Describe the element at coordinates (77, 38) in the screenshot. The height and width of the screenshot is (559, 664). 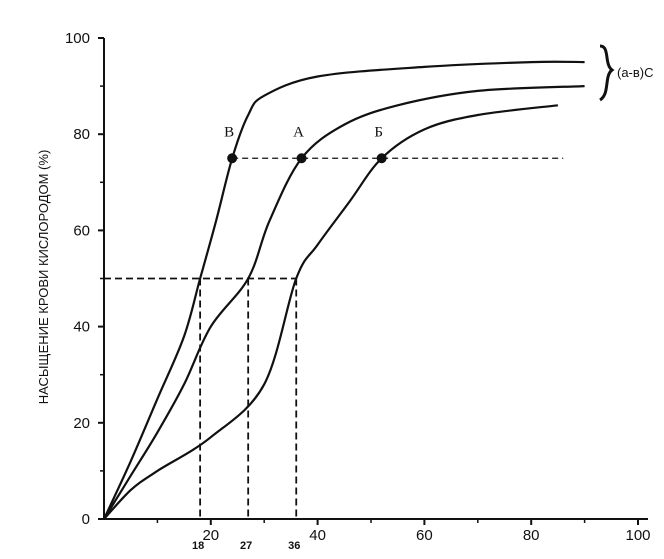
I see `y-tick-label: 100` at that location.